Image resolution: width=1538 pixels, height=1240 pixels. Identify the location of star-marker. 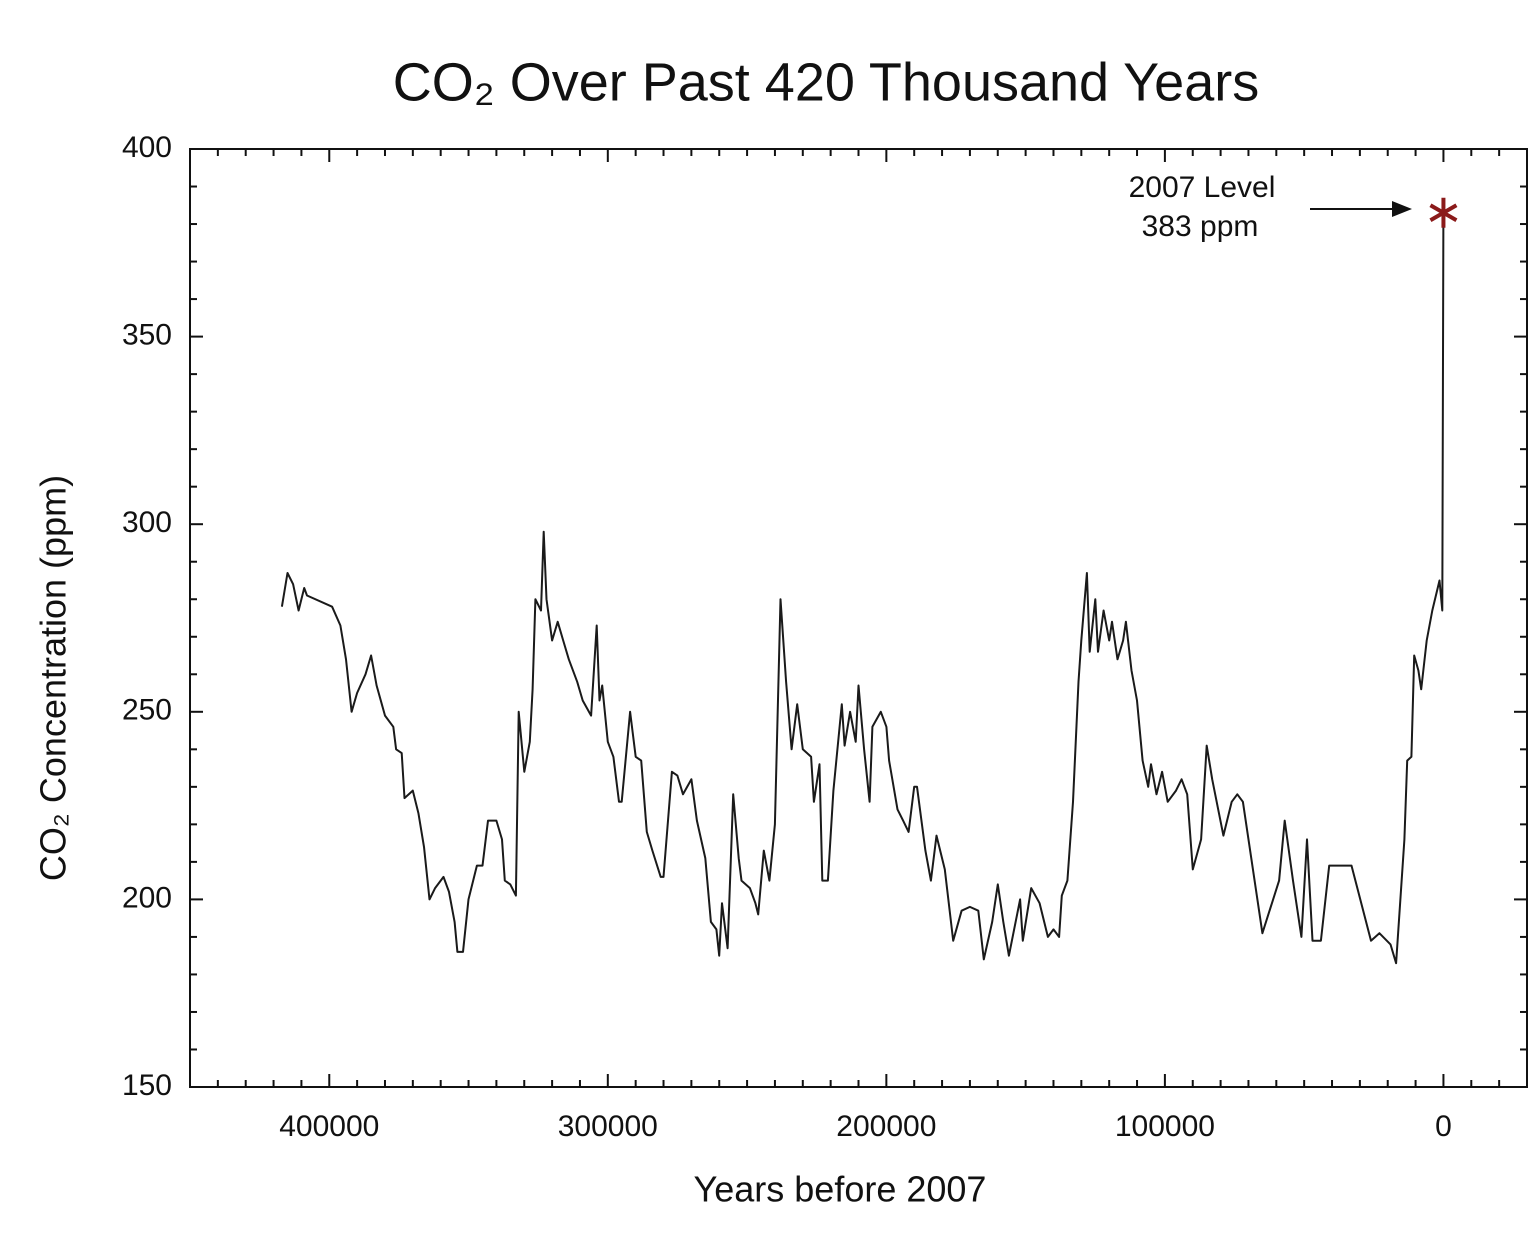
(1443, 212).